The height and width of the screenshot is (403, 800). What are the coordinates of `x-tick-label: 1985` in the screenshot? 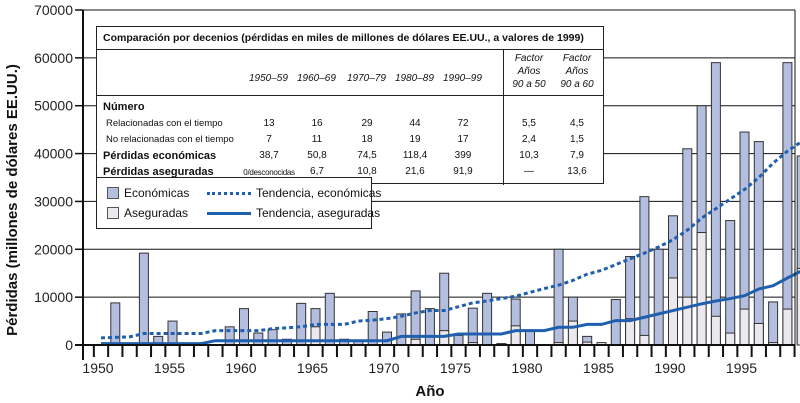 It's located at (598, 368).